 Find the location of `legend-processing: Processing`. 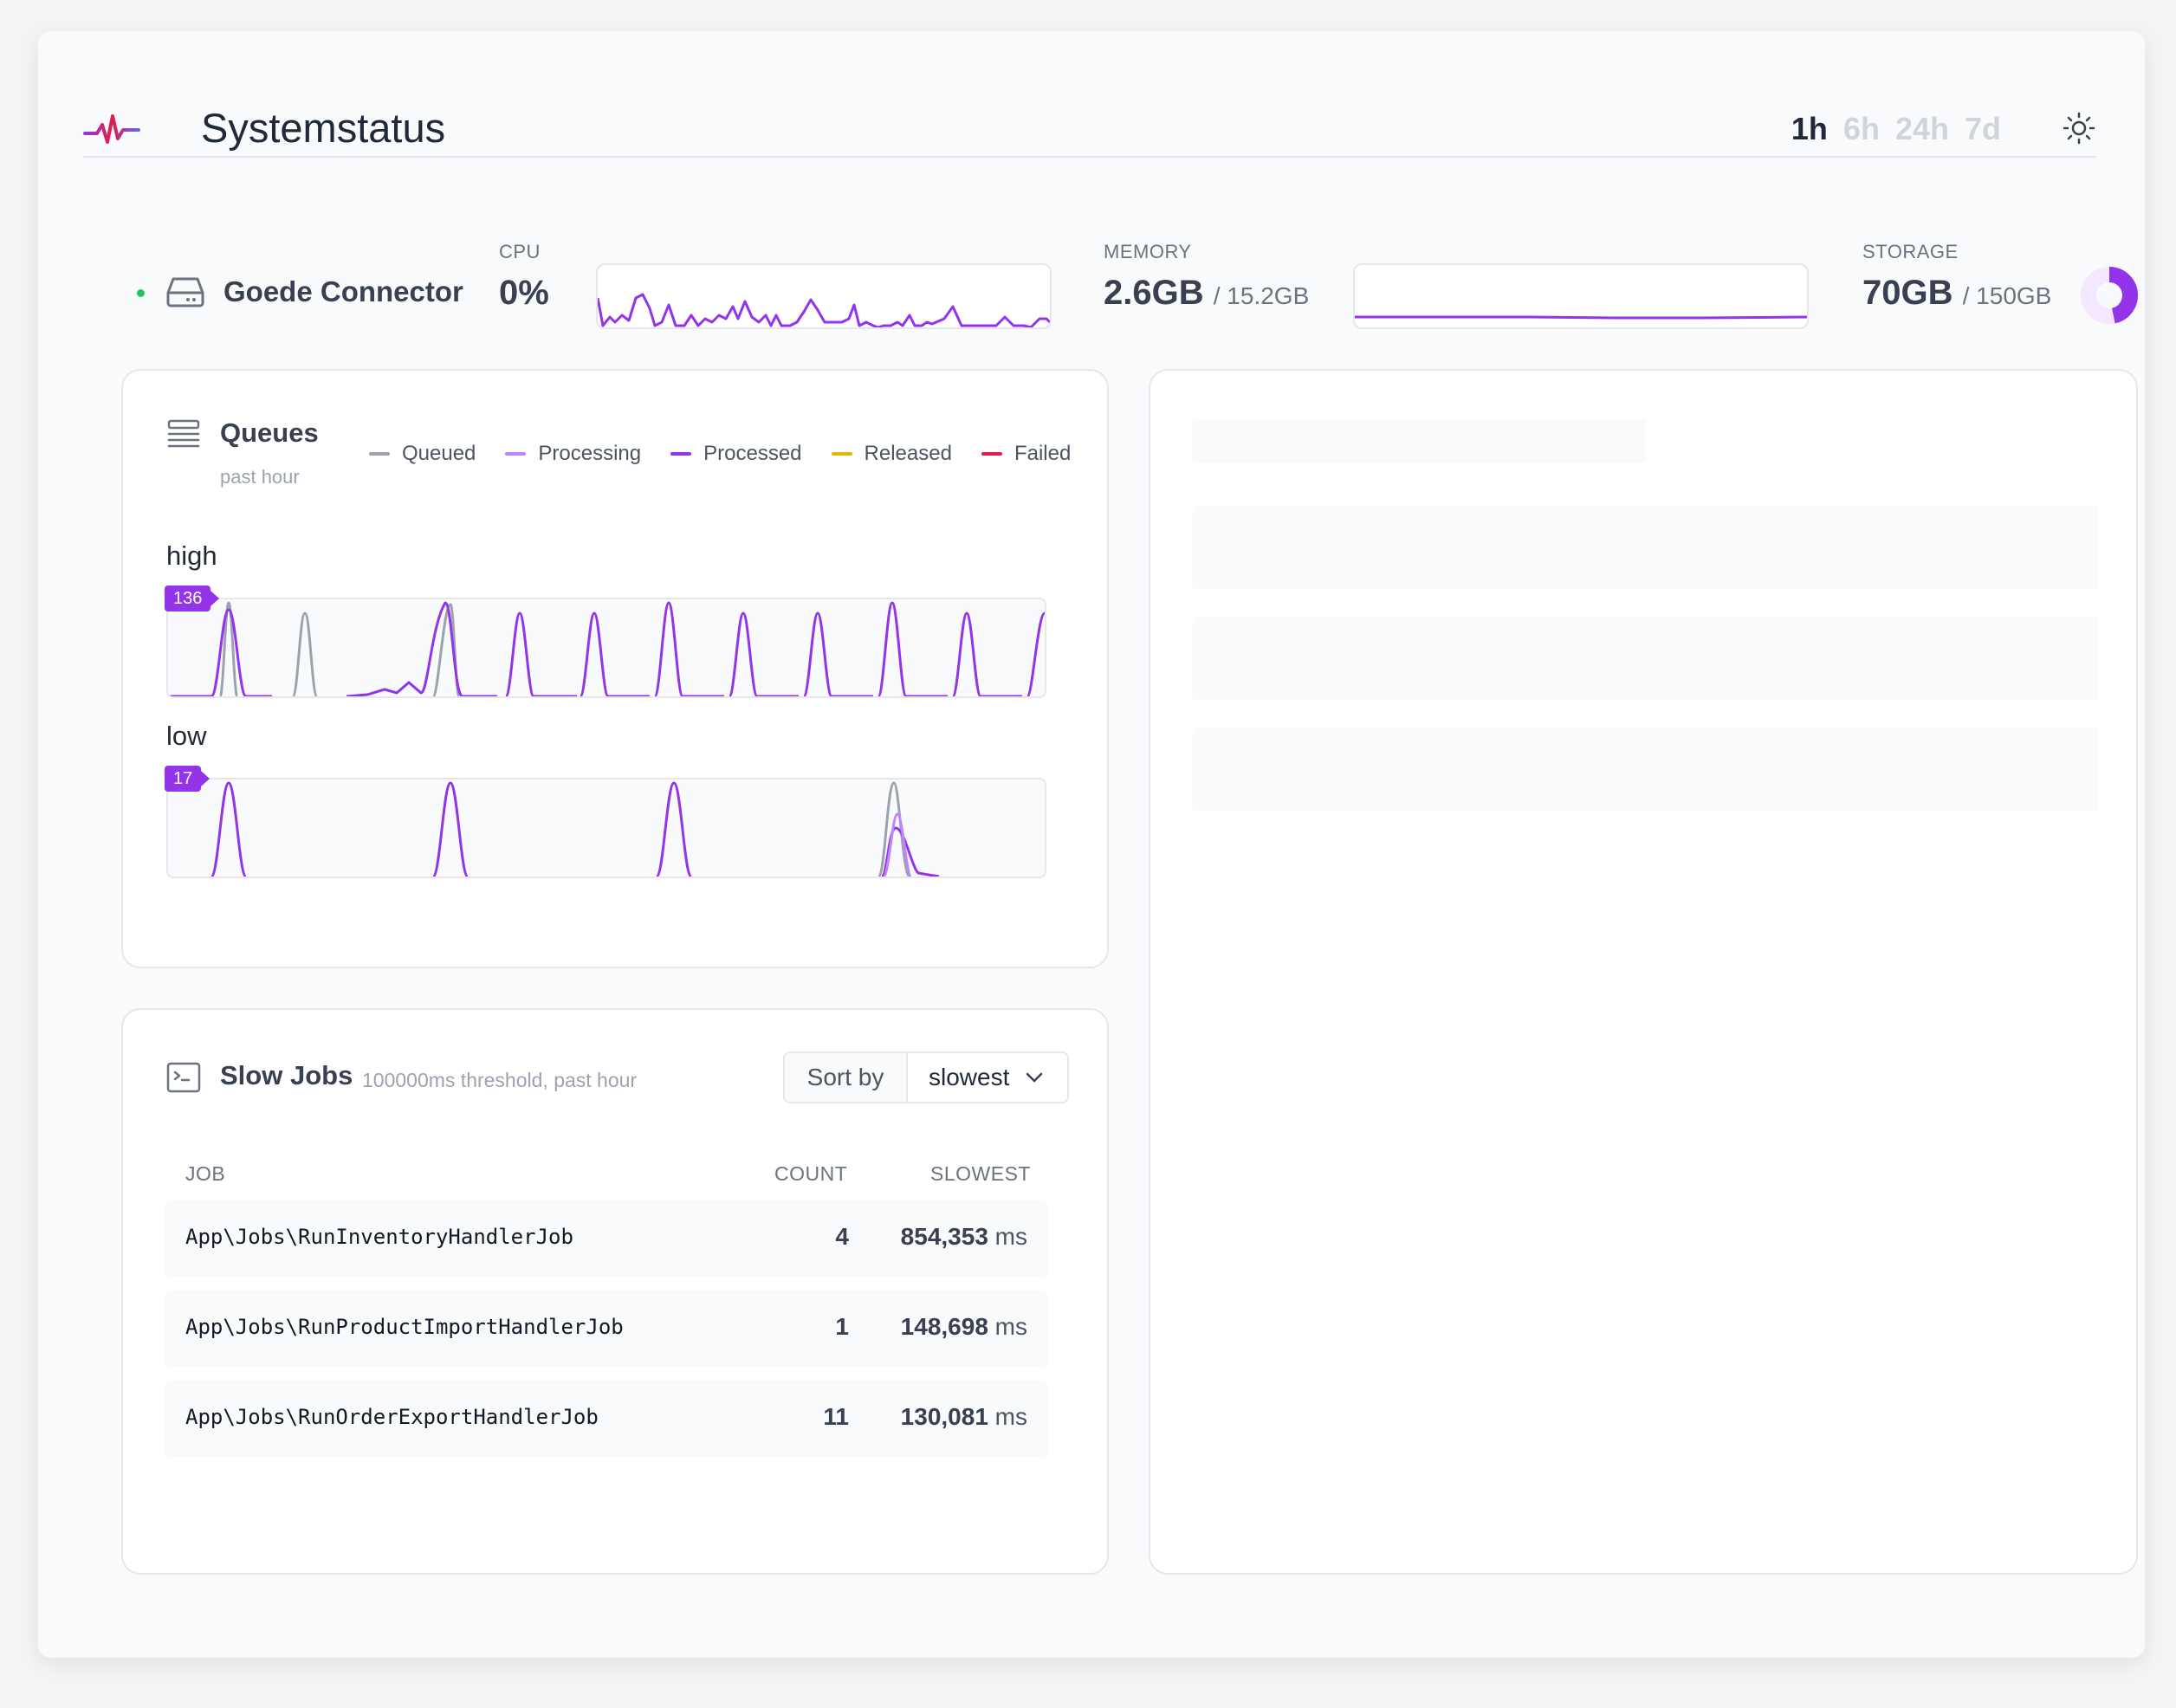

legend-processing: Processing is located at coordinates (573, 454).